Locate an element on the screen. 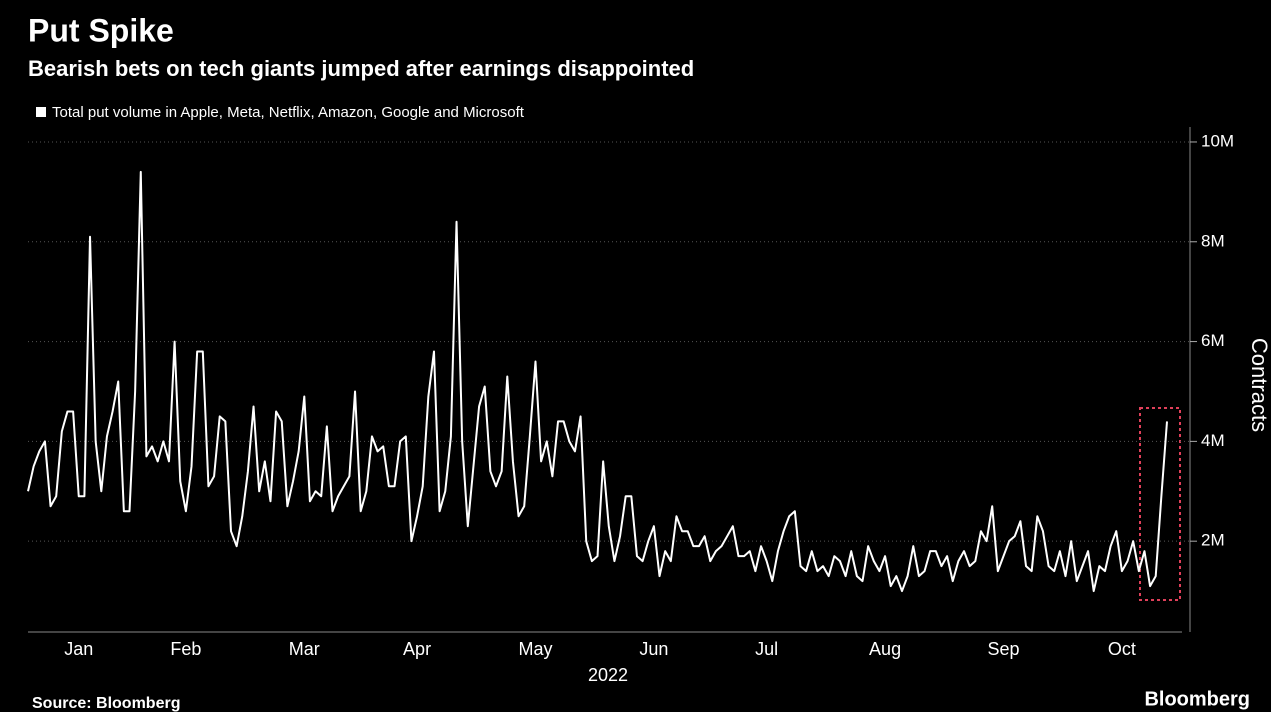 Image resolution: width=1271 pixels, height=712 pixels. y-tick-label: 8M is located at coordinates (1213, 240).